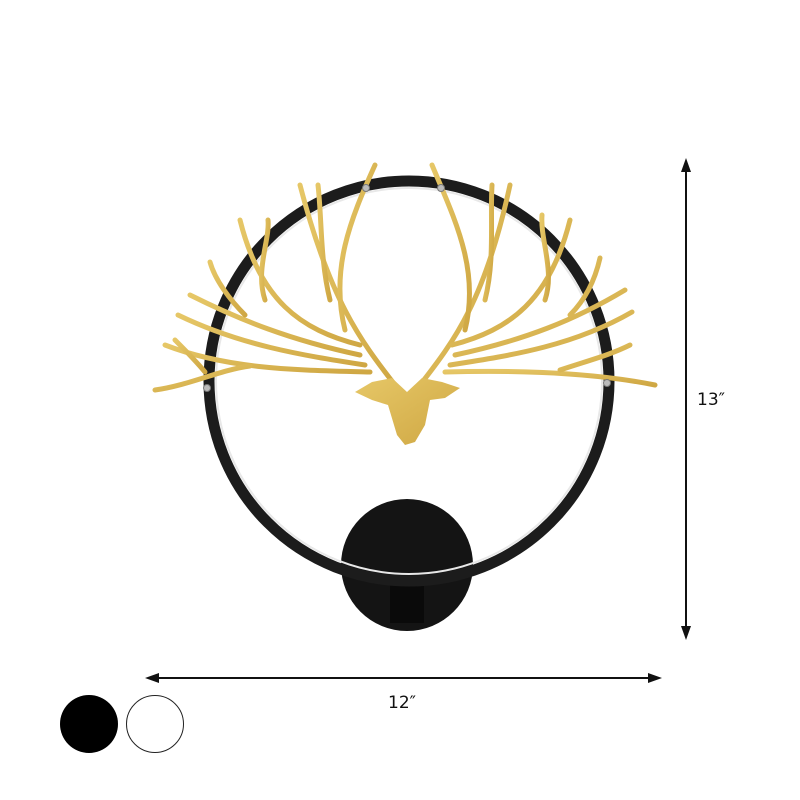 The width and height of the screenshot is (800, 800). I want to click on mount-bracket, so click(407, 604).